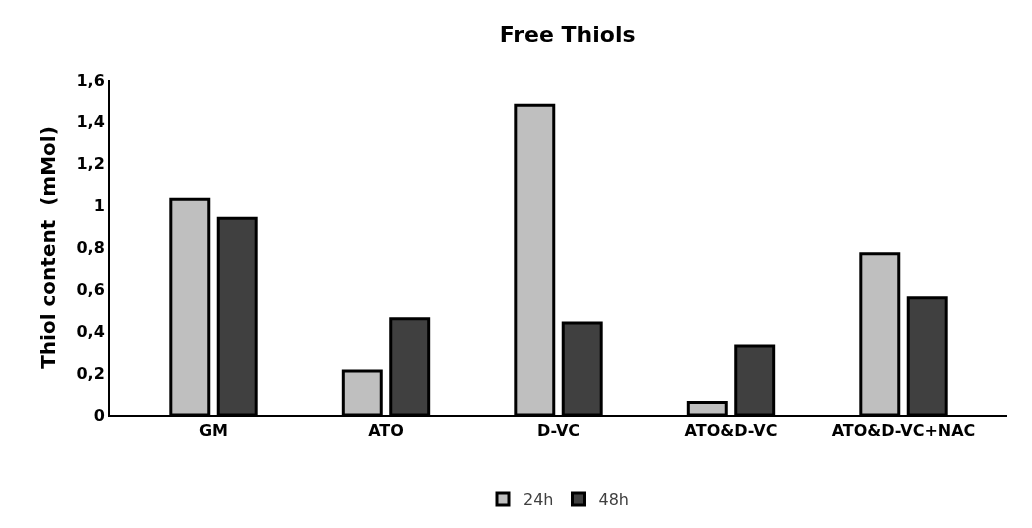 The height and width of the screenshot is (528, 1032). I want to click on y-tick-label: 0,2, so click(90, 373).